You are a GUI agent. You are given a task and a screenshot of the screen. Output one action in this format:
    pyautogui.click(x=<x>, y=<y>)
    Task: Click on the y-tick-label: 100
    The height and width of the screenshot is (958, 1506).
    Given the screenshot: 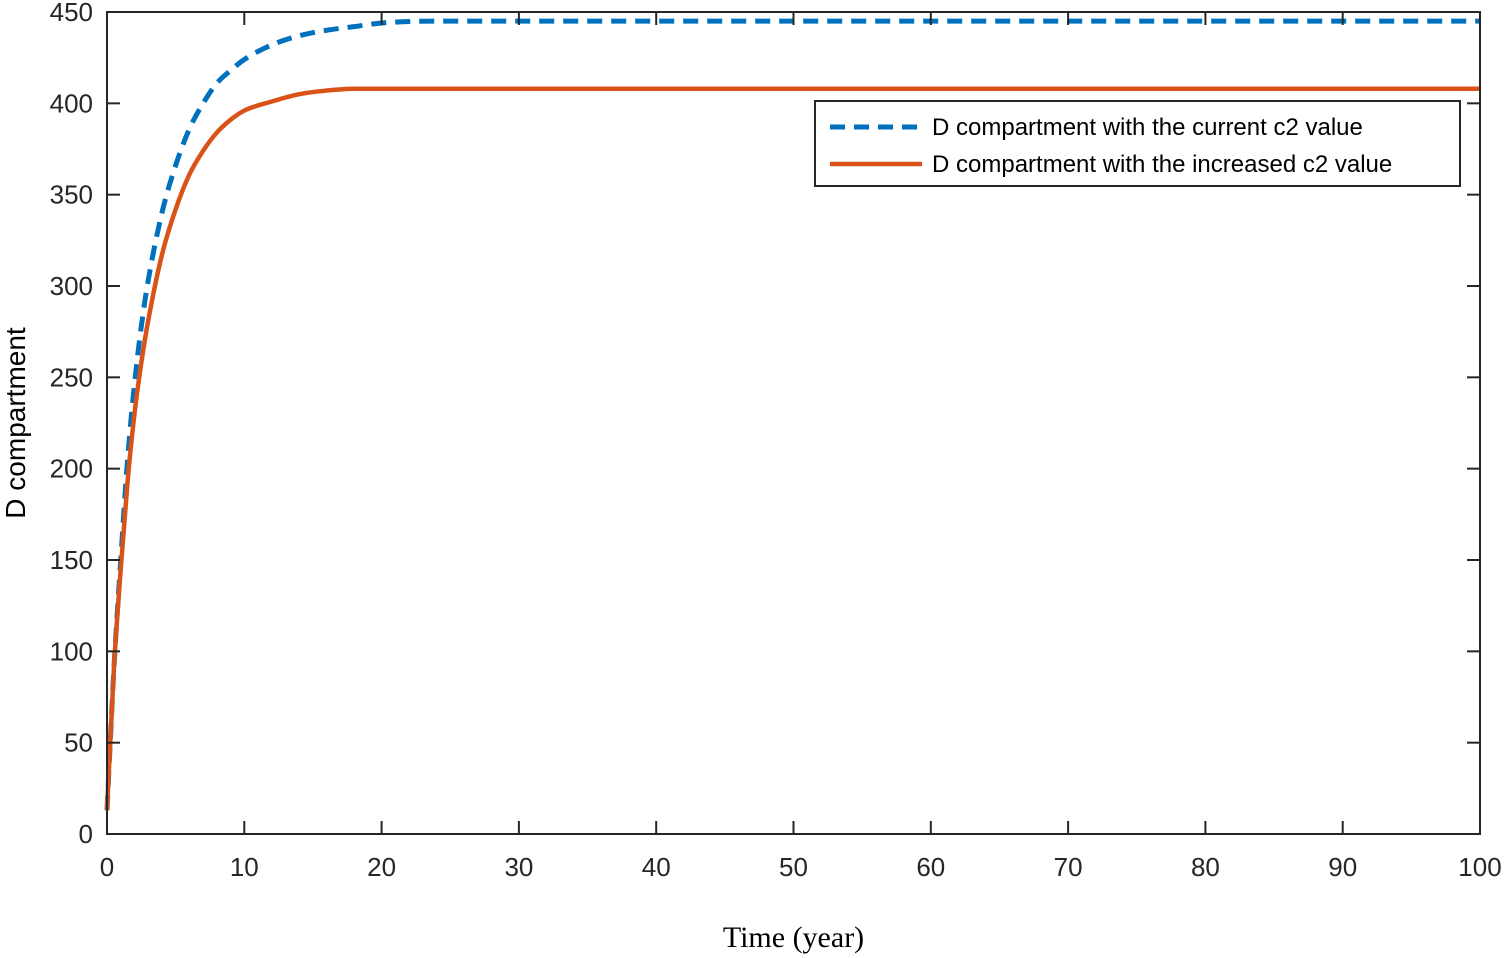 What is the action you would take?
    pyautogui.click(x=71, y=651)
    